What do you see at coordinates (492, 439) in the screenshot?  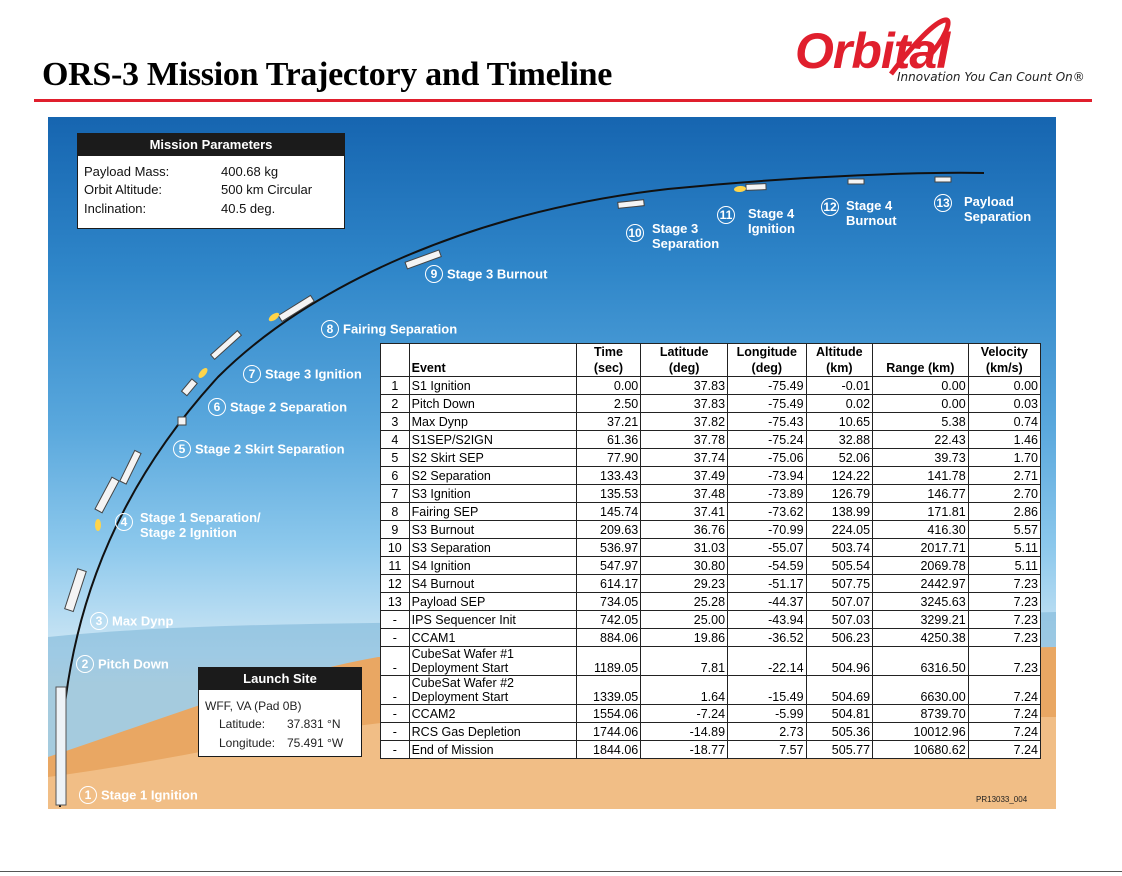 I see `table-cell-event: S1SEP/S2IGN` at bounding box center [492, 439].